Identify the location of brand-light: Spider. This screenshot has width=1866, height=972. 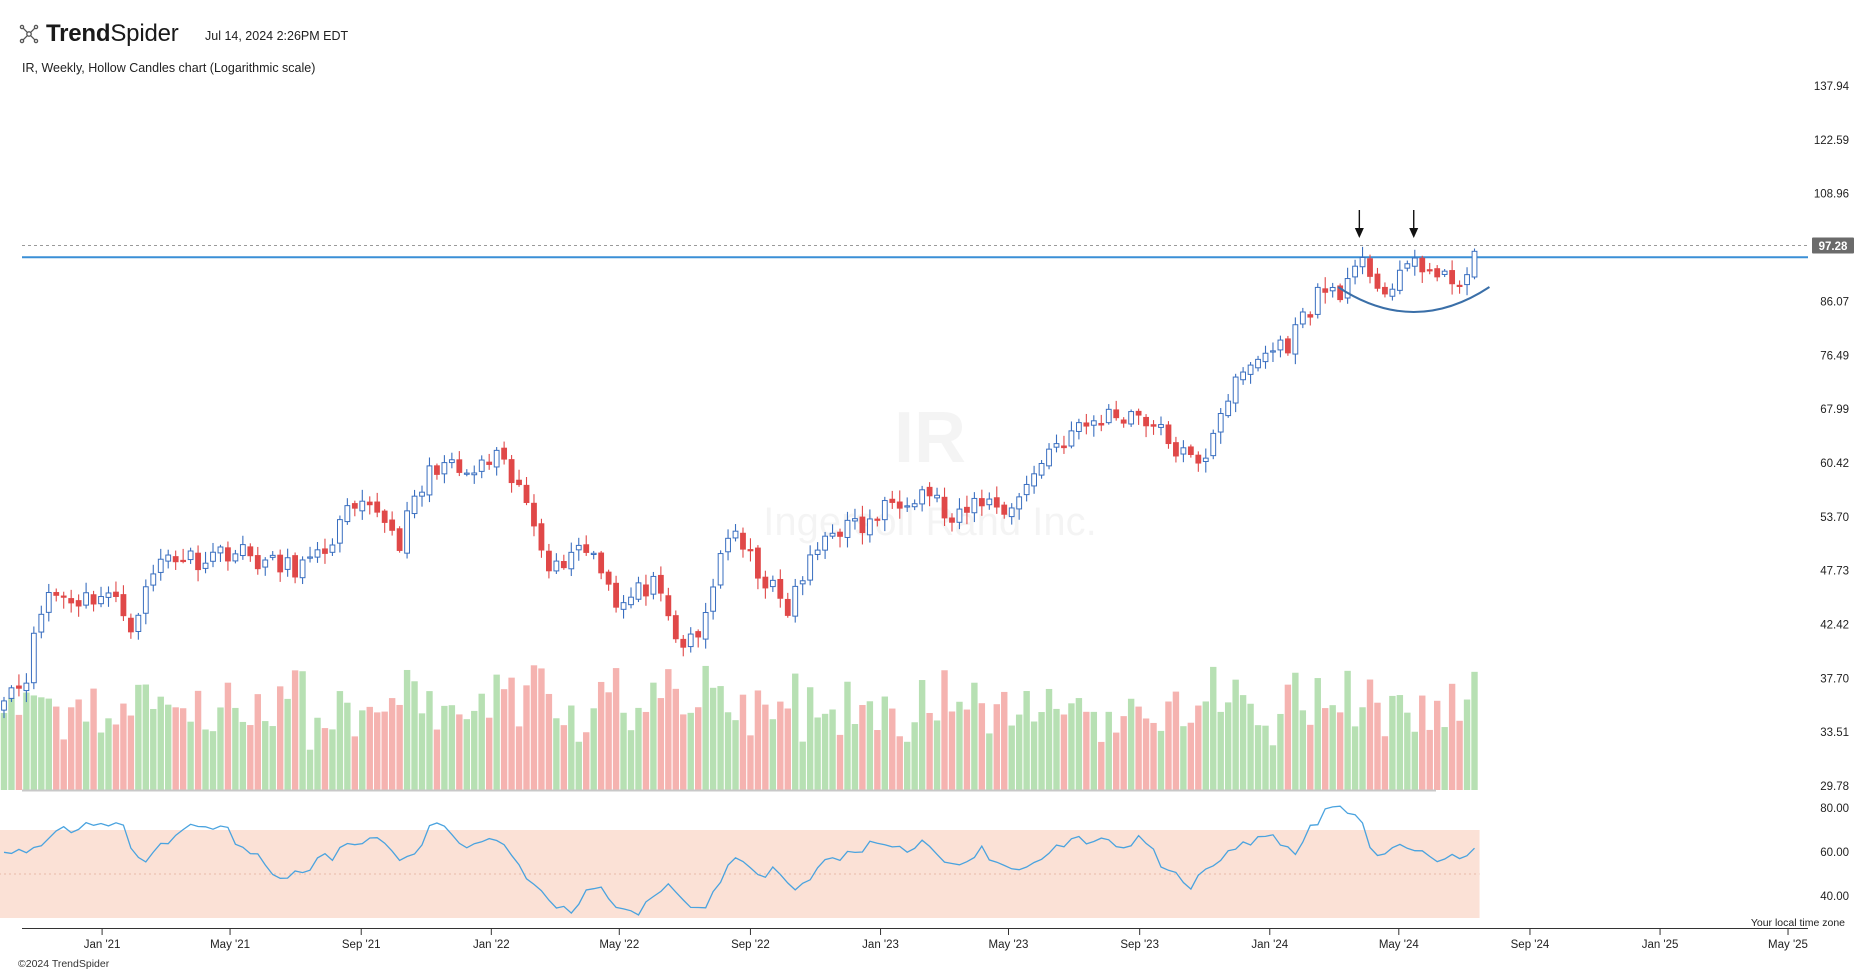
(144, 33).